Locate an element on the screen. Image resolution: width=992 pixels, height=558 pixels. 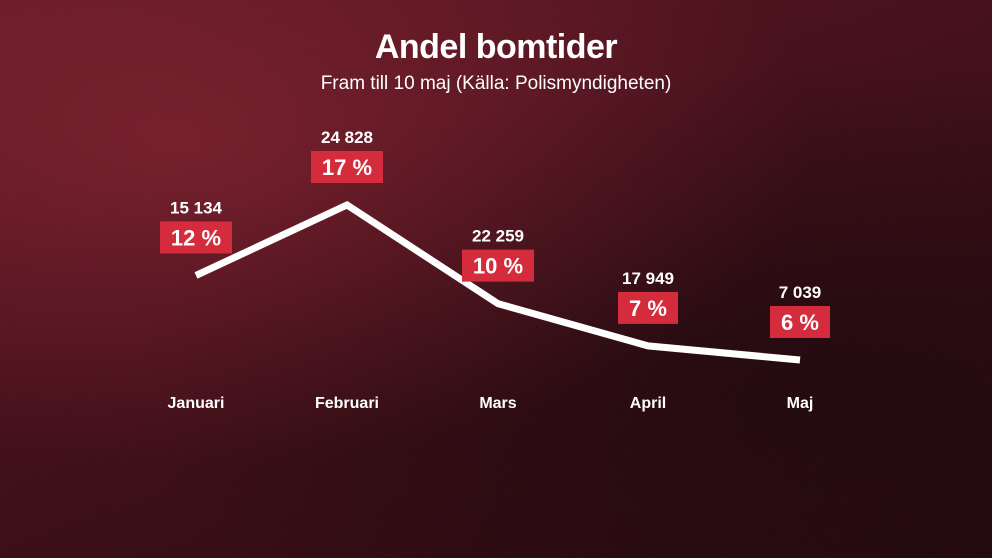
count-label: 17 949 is located at coordinates (648, 278).